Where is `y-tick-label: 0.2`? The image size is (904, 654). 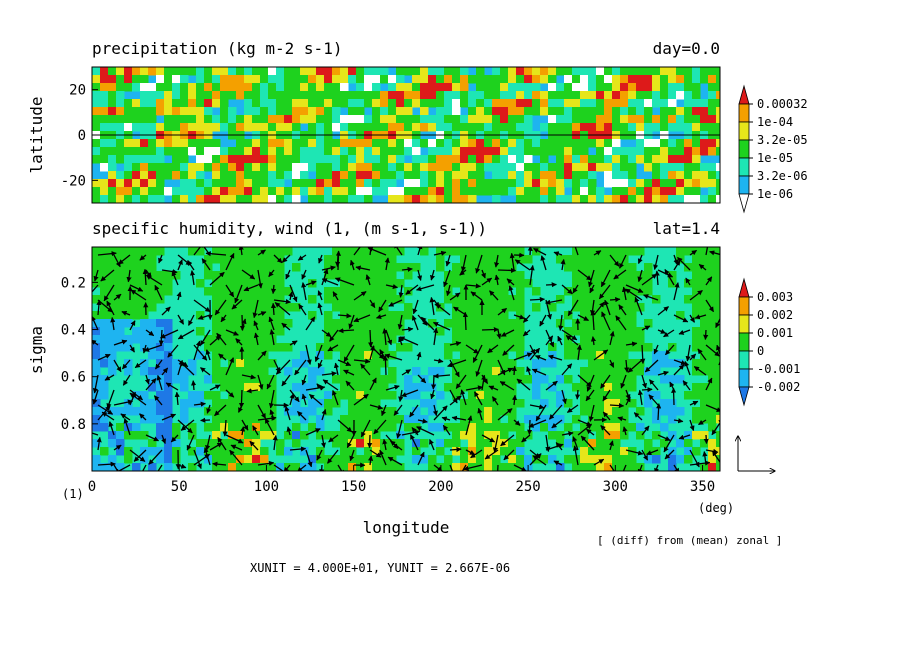
y-tick-label: 0.2 is located at coordinates (73, 283).